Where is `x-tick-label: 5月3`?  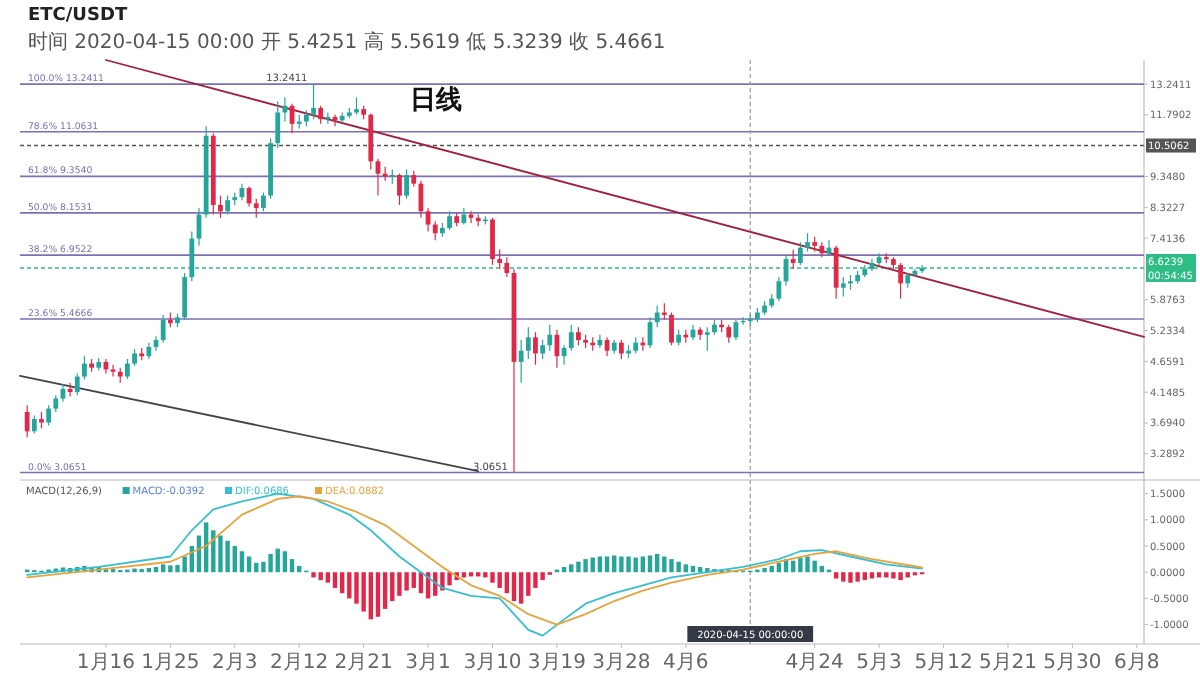 x-tick-label: 5月3 is located at coordinates (879, 663).